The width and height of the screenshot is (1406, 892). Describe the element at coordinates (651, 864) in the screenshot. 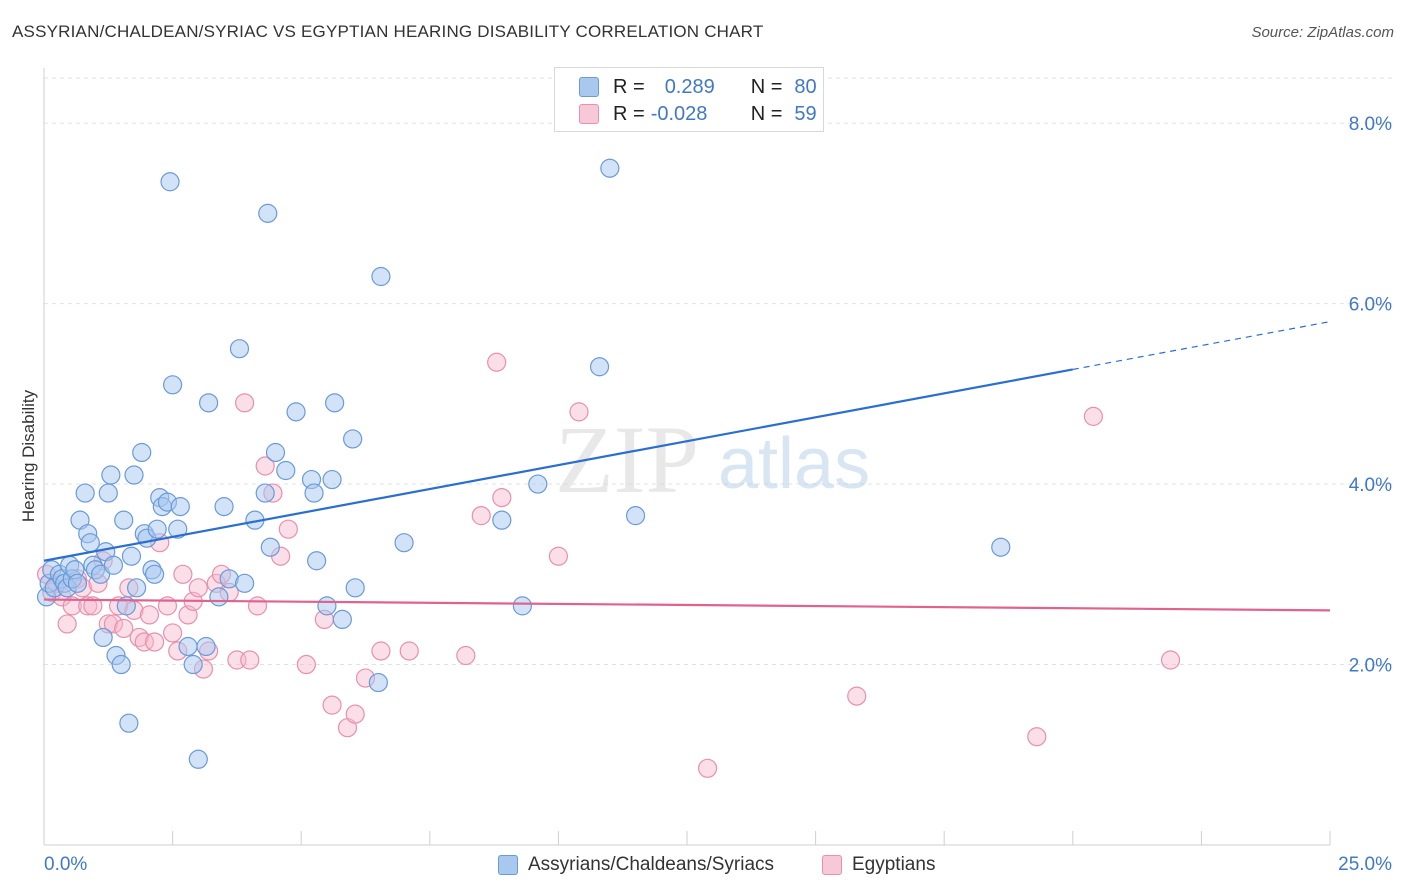

I see `legend-label: Assyrians/Chaldeans/Syriacs` at that location.